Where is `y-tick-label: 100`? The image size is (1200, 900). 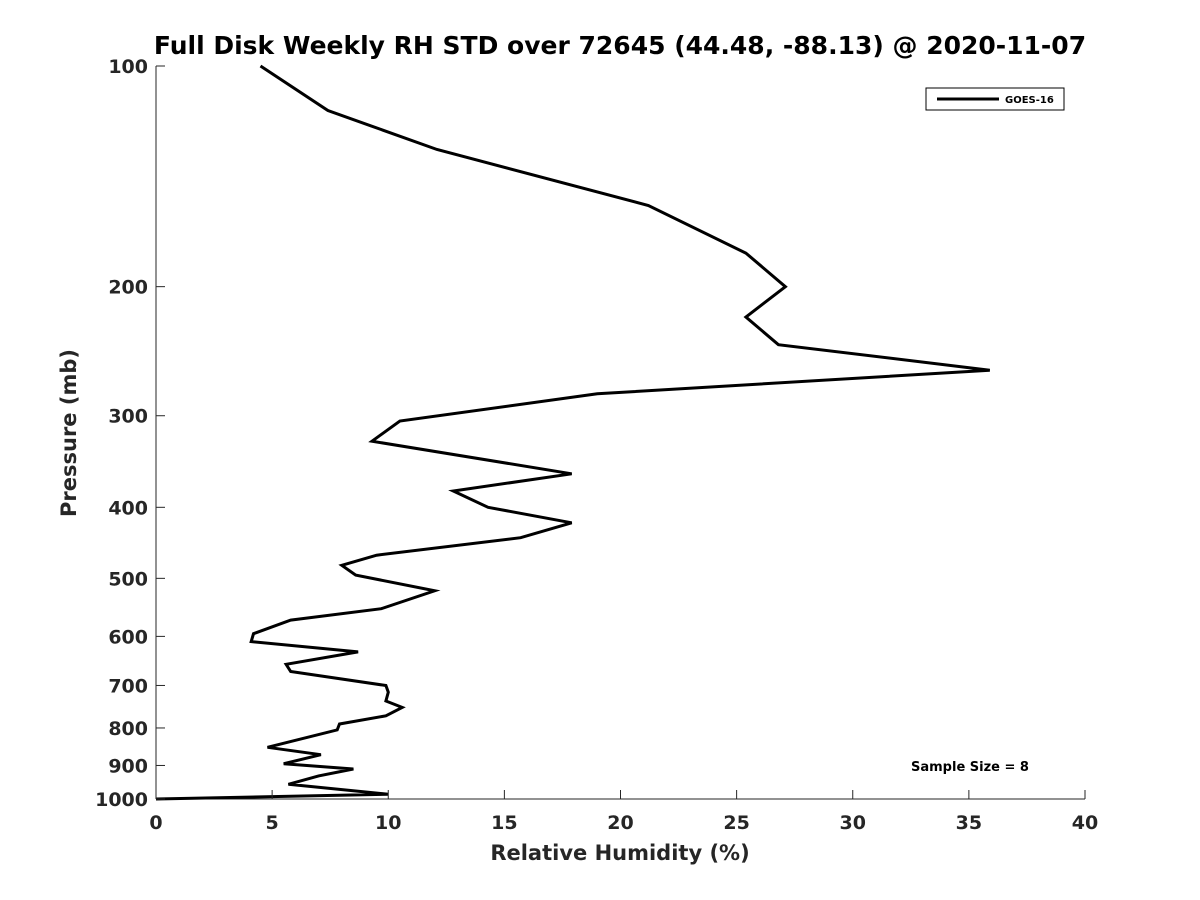
y-tick-label: 100 is located at coordinates (128, 67).